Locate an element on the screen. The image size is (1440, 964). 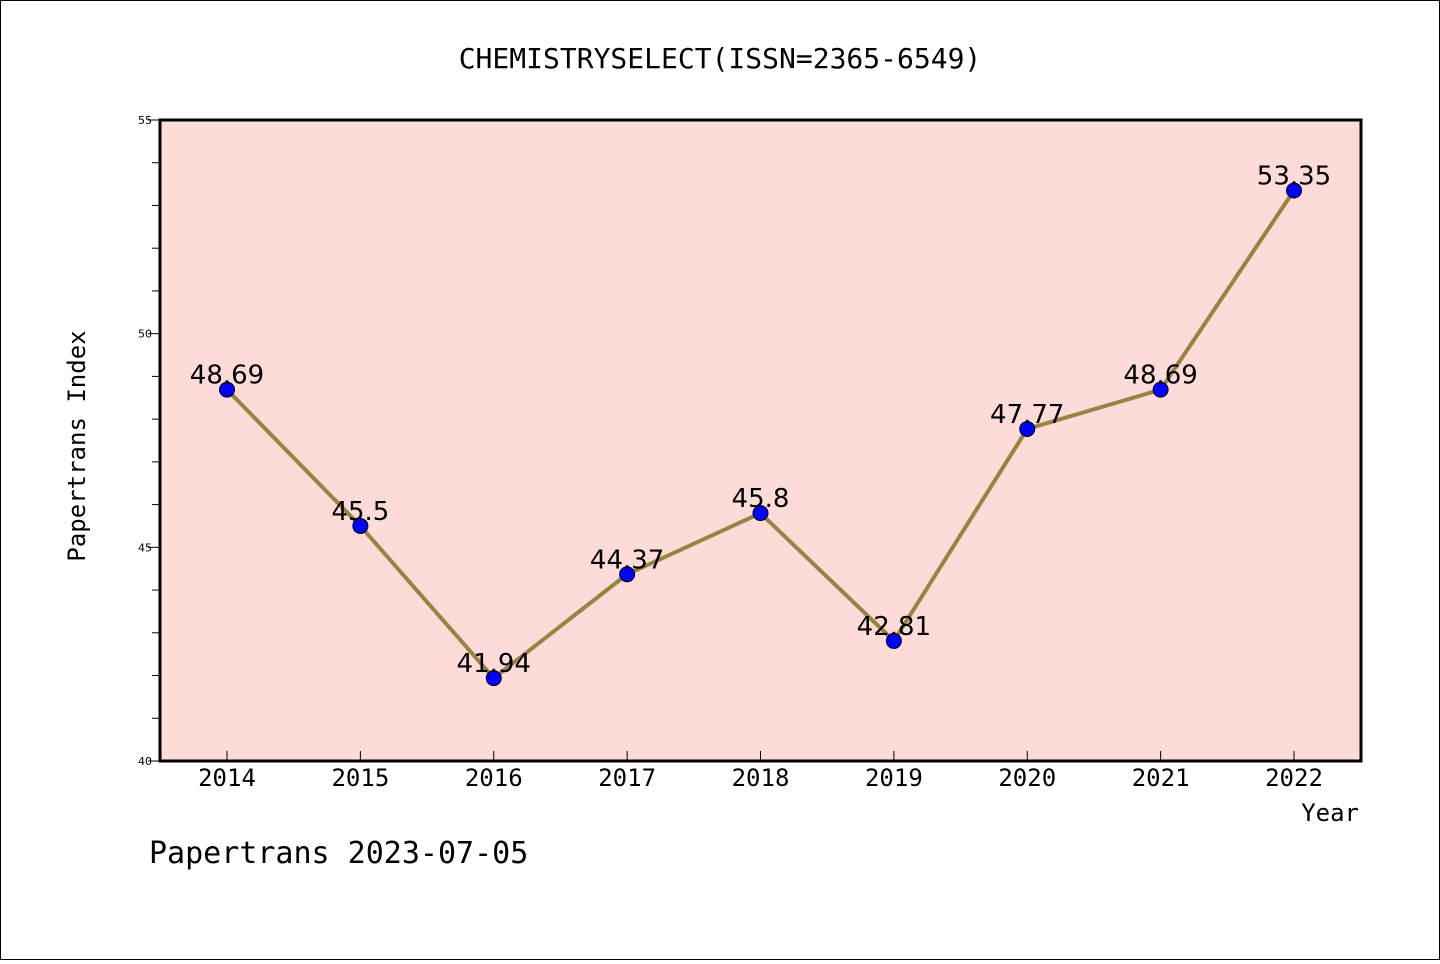
y-tick-label: 45 is located at coordinates (145, 547).